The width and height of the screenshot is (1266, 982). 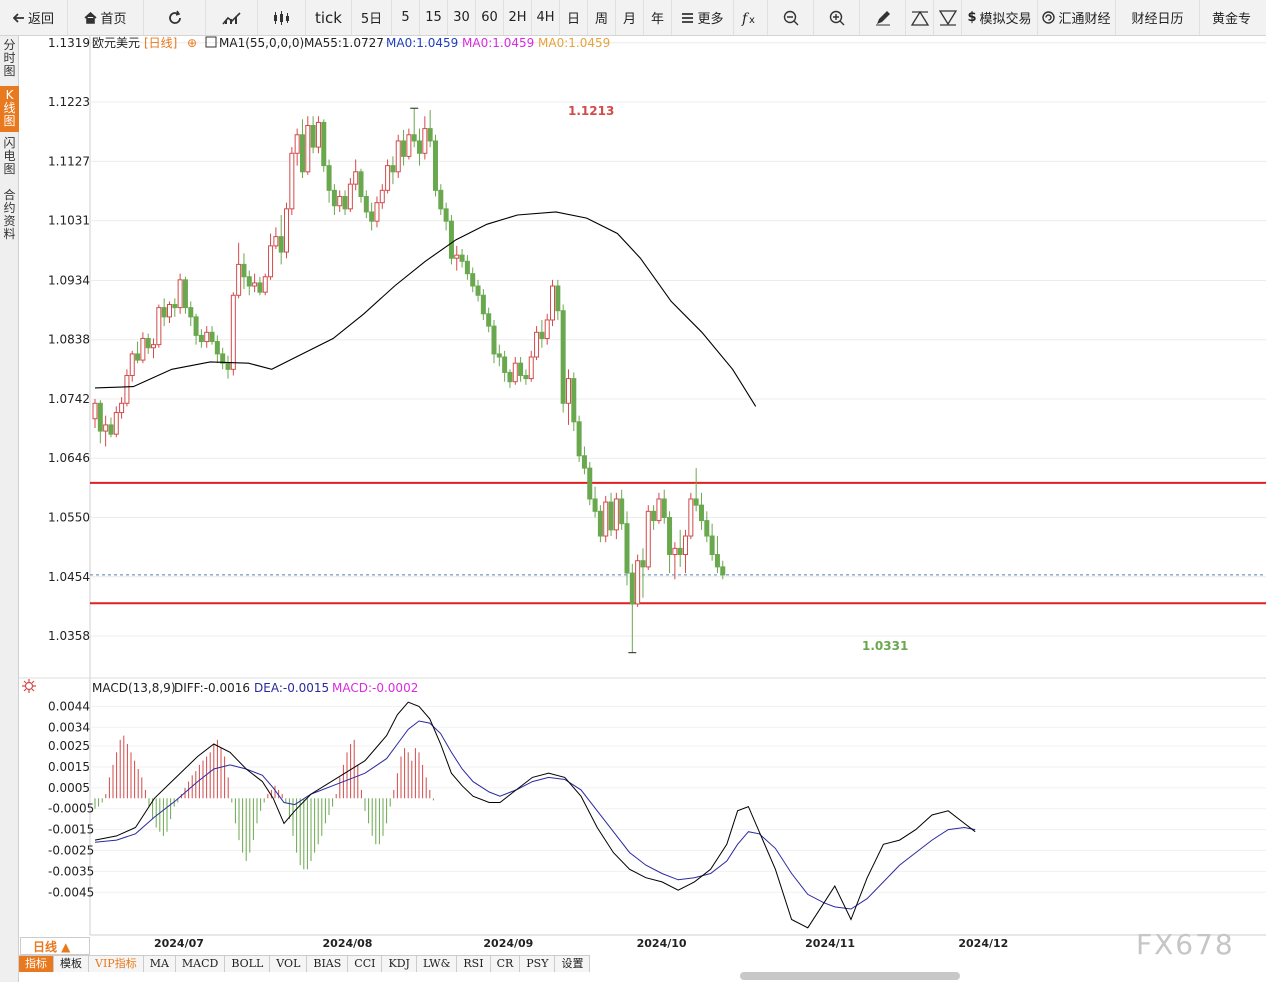 I want to click on tab-psy: PSY, so click(x=538, y=963).